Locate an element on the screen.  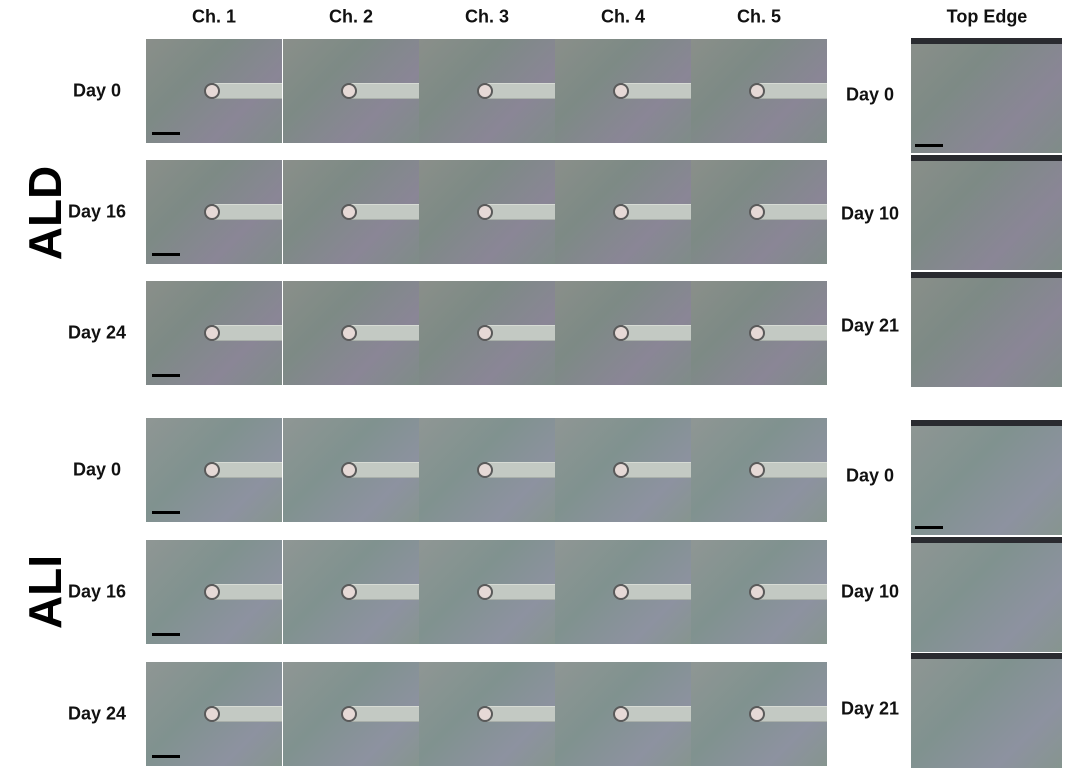
column-header: Ch. 2 is located at coordinates (351, 16).